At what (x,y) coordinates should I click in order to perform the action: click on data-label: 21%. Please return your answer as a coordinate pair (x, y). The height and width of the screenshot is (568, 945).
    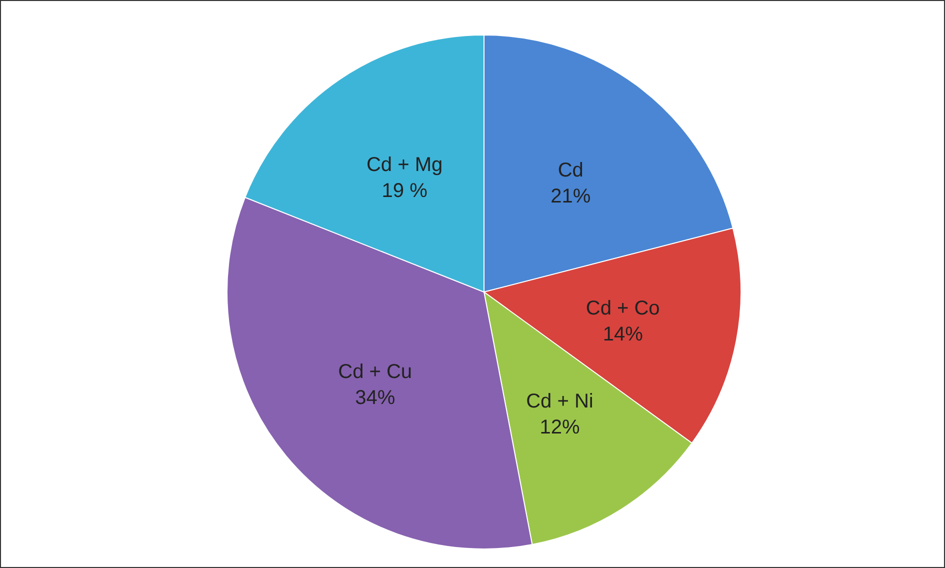
    Looking at the image, I should click on (570, 196).